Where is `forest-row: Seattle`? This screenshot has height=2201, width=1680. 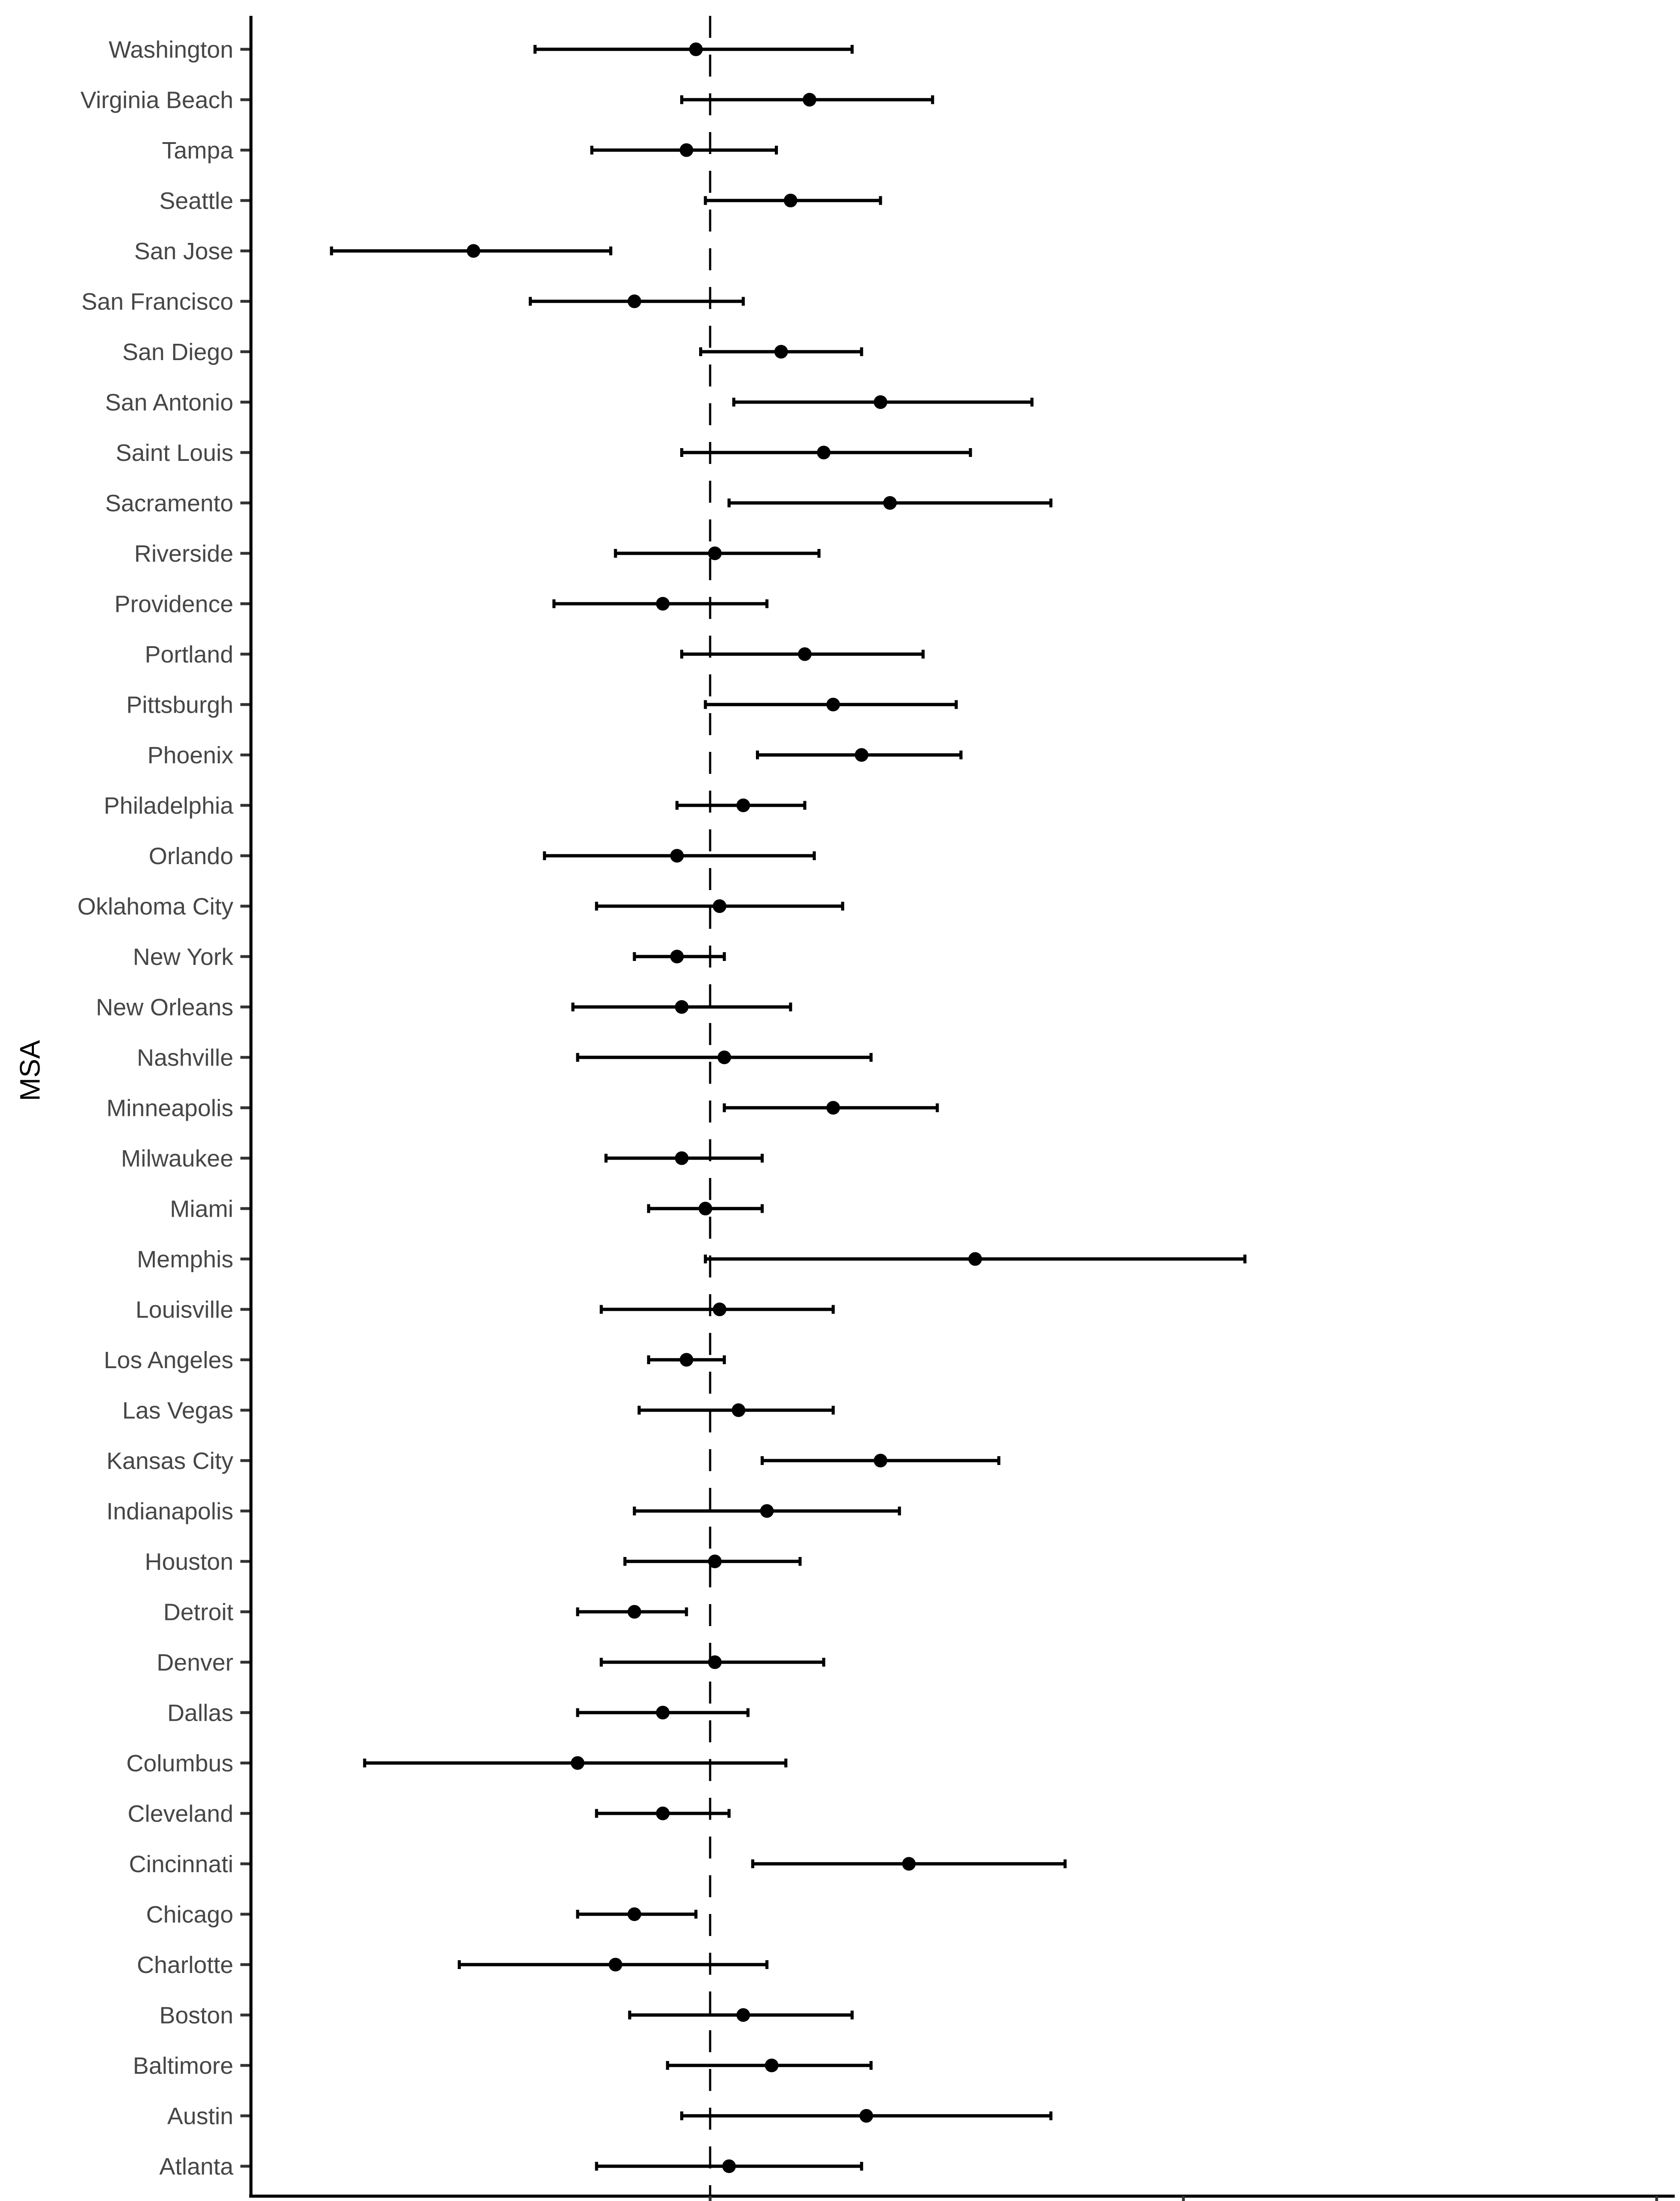
forest-row: Seattle is located at coordinates (520, 201).